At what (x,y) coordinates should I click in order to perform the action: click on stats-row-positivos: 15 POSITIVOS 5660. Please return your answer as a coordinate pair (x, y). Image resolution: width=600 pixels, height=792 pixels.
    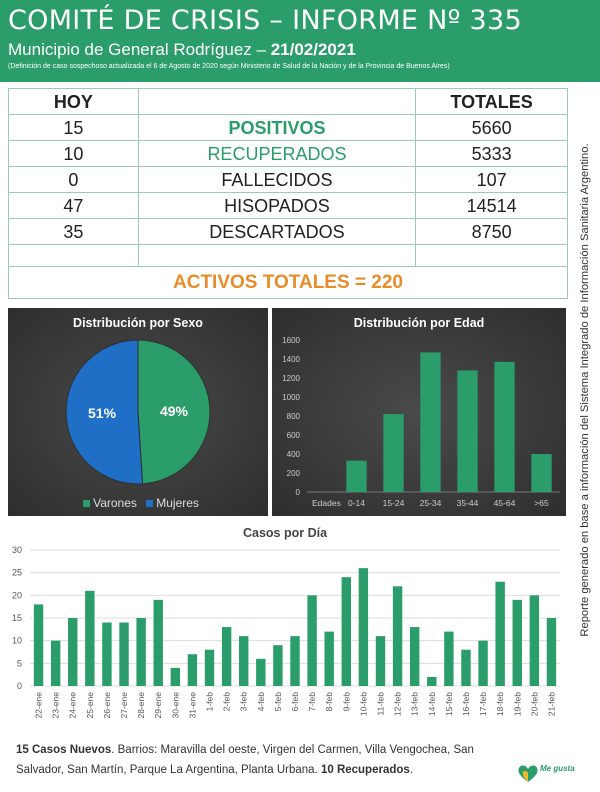
    Looking at the image, I should click on (288, 127).